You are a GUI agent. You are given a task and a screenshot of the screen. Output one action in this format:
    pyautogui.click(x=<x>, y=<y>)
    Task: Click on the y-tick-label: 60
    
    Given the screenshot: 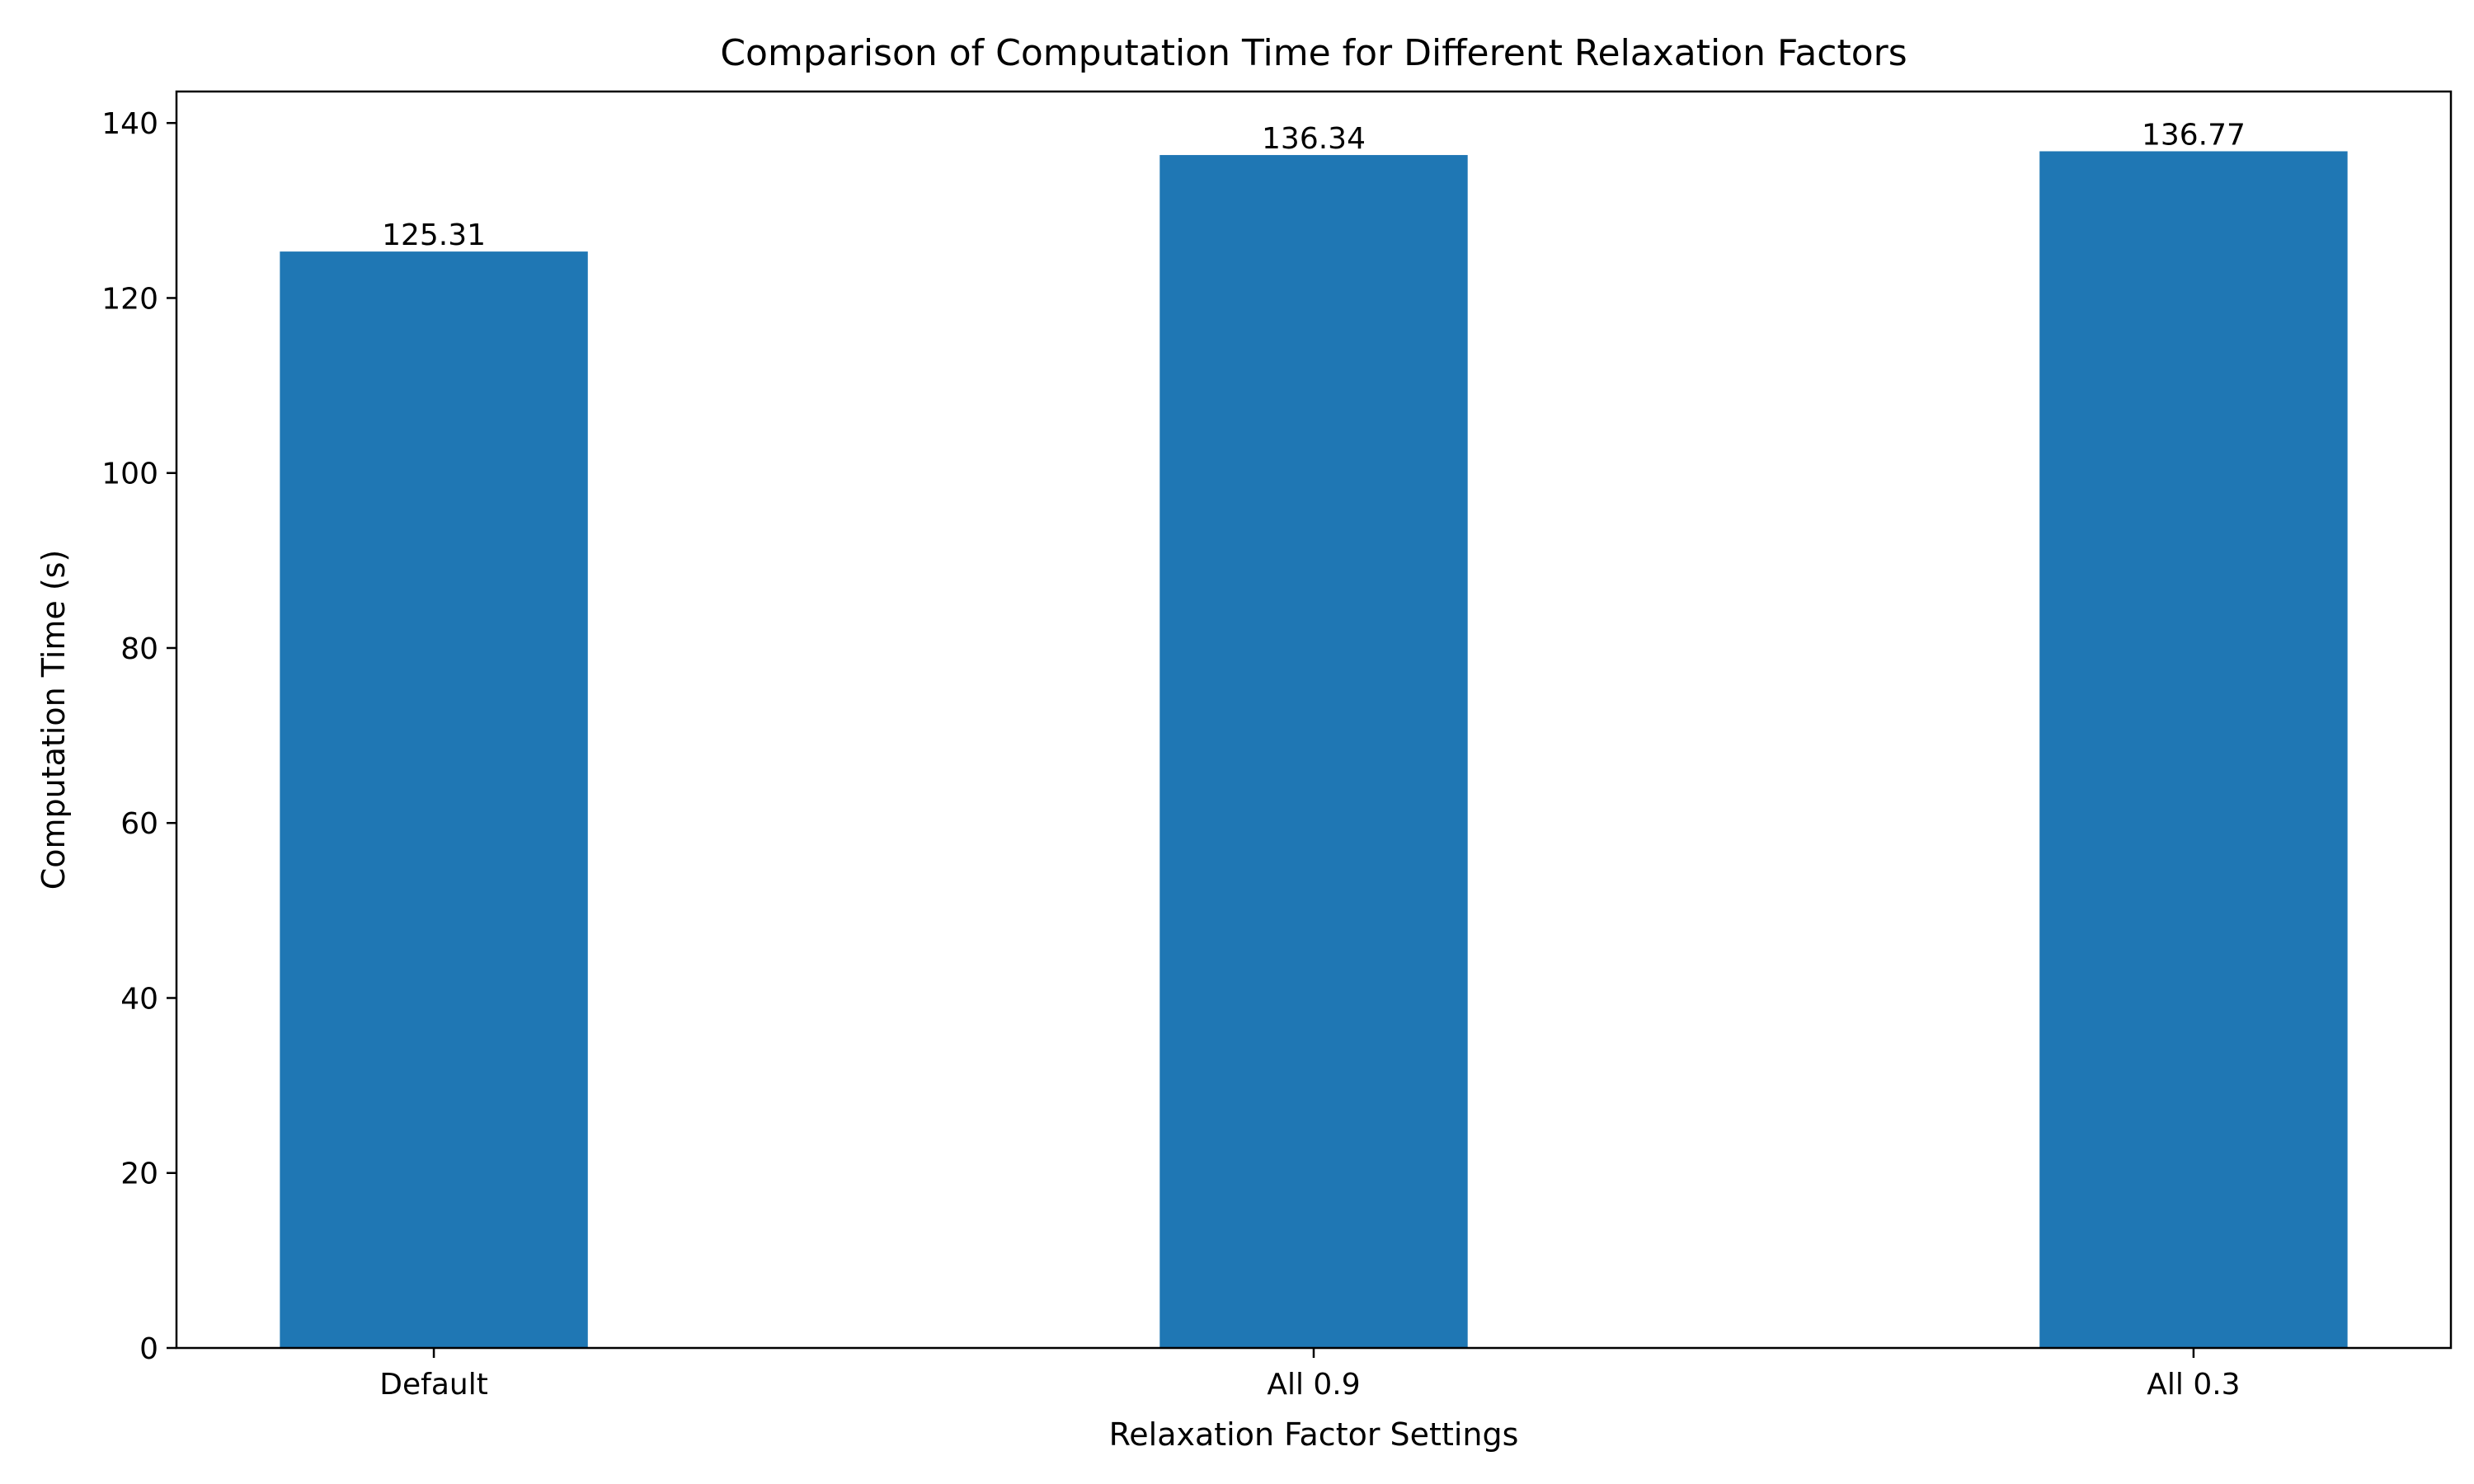 What is the action you would take?
    pyautogui.click(x=139, y=824)
    